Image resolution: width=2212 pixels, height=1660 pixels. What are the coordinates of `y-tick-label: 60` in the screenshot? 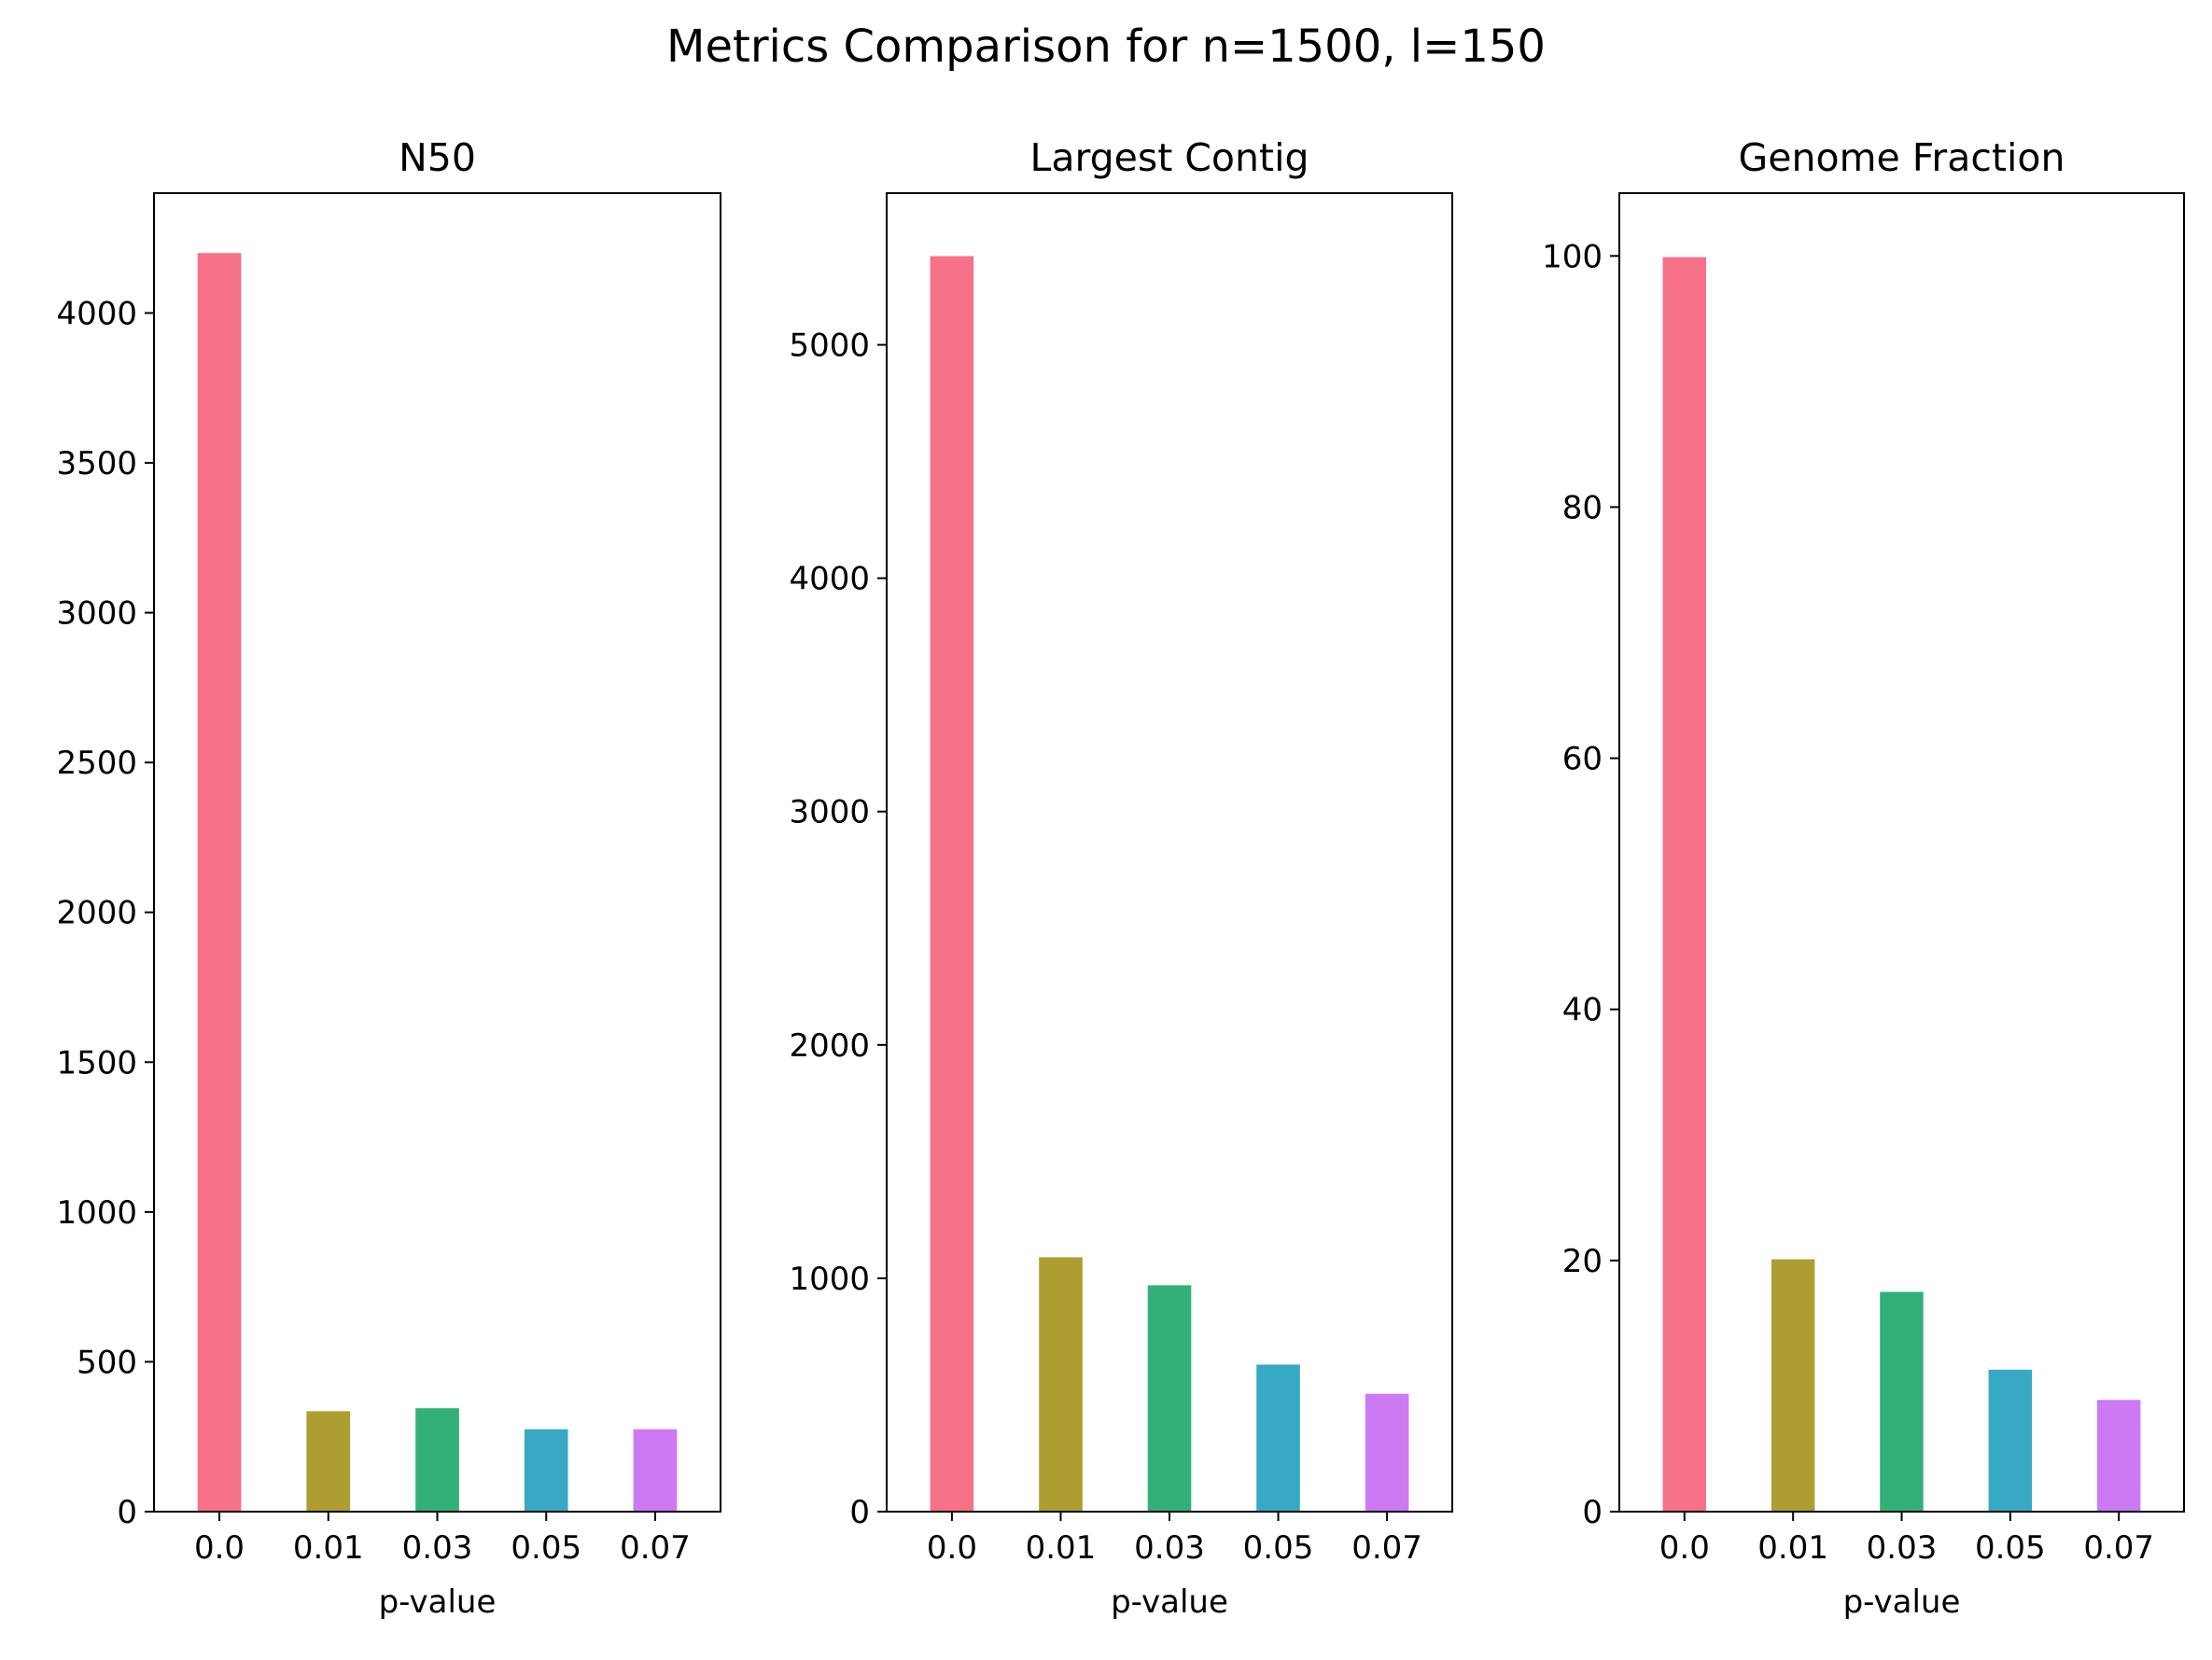 It's located at (1582, 759).